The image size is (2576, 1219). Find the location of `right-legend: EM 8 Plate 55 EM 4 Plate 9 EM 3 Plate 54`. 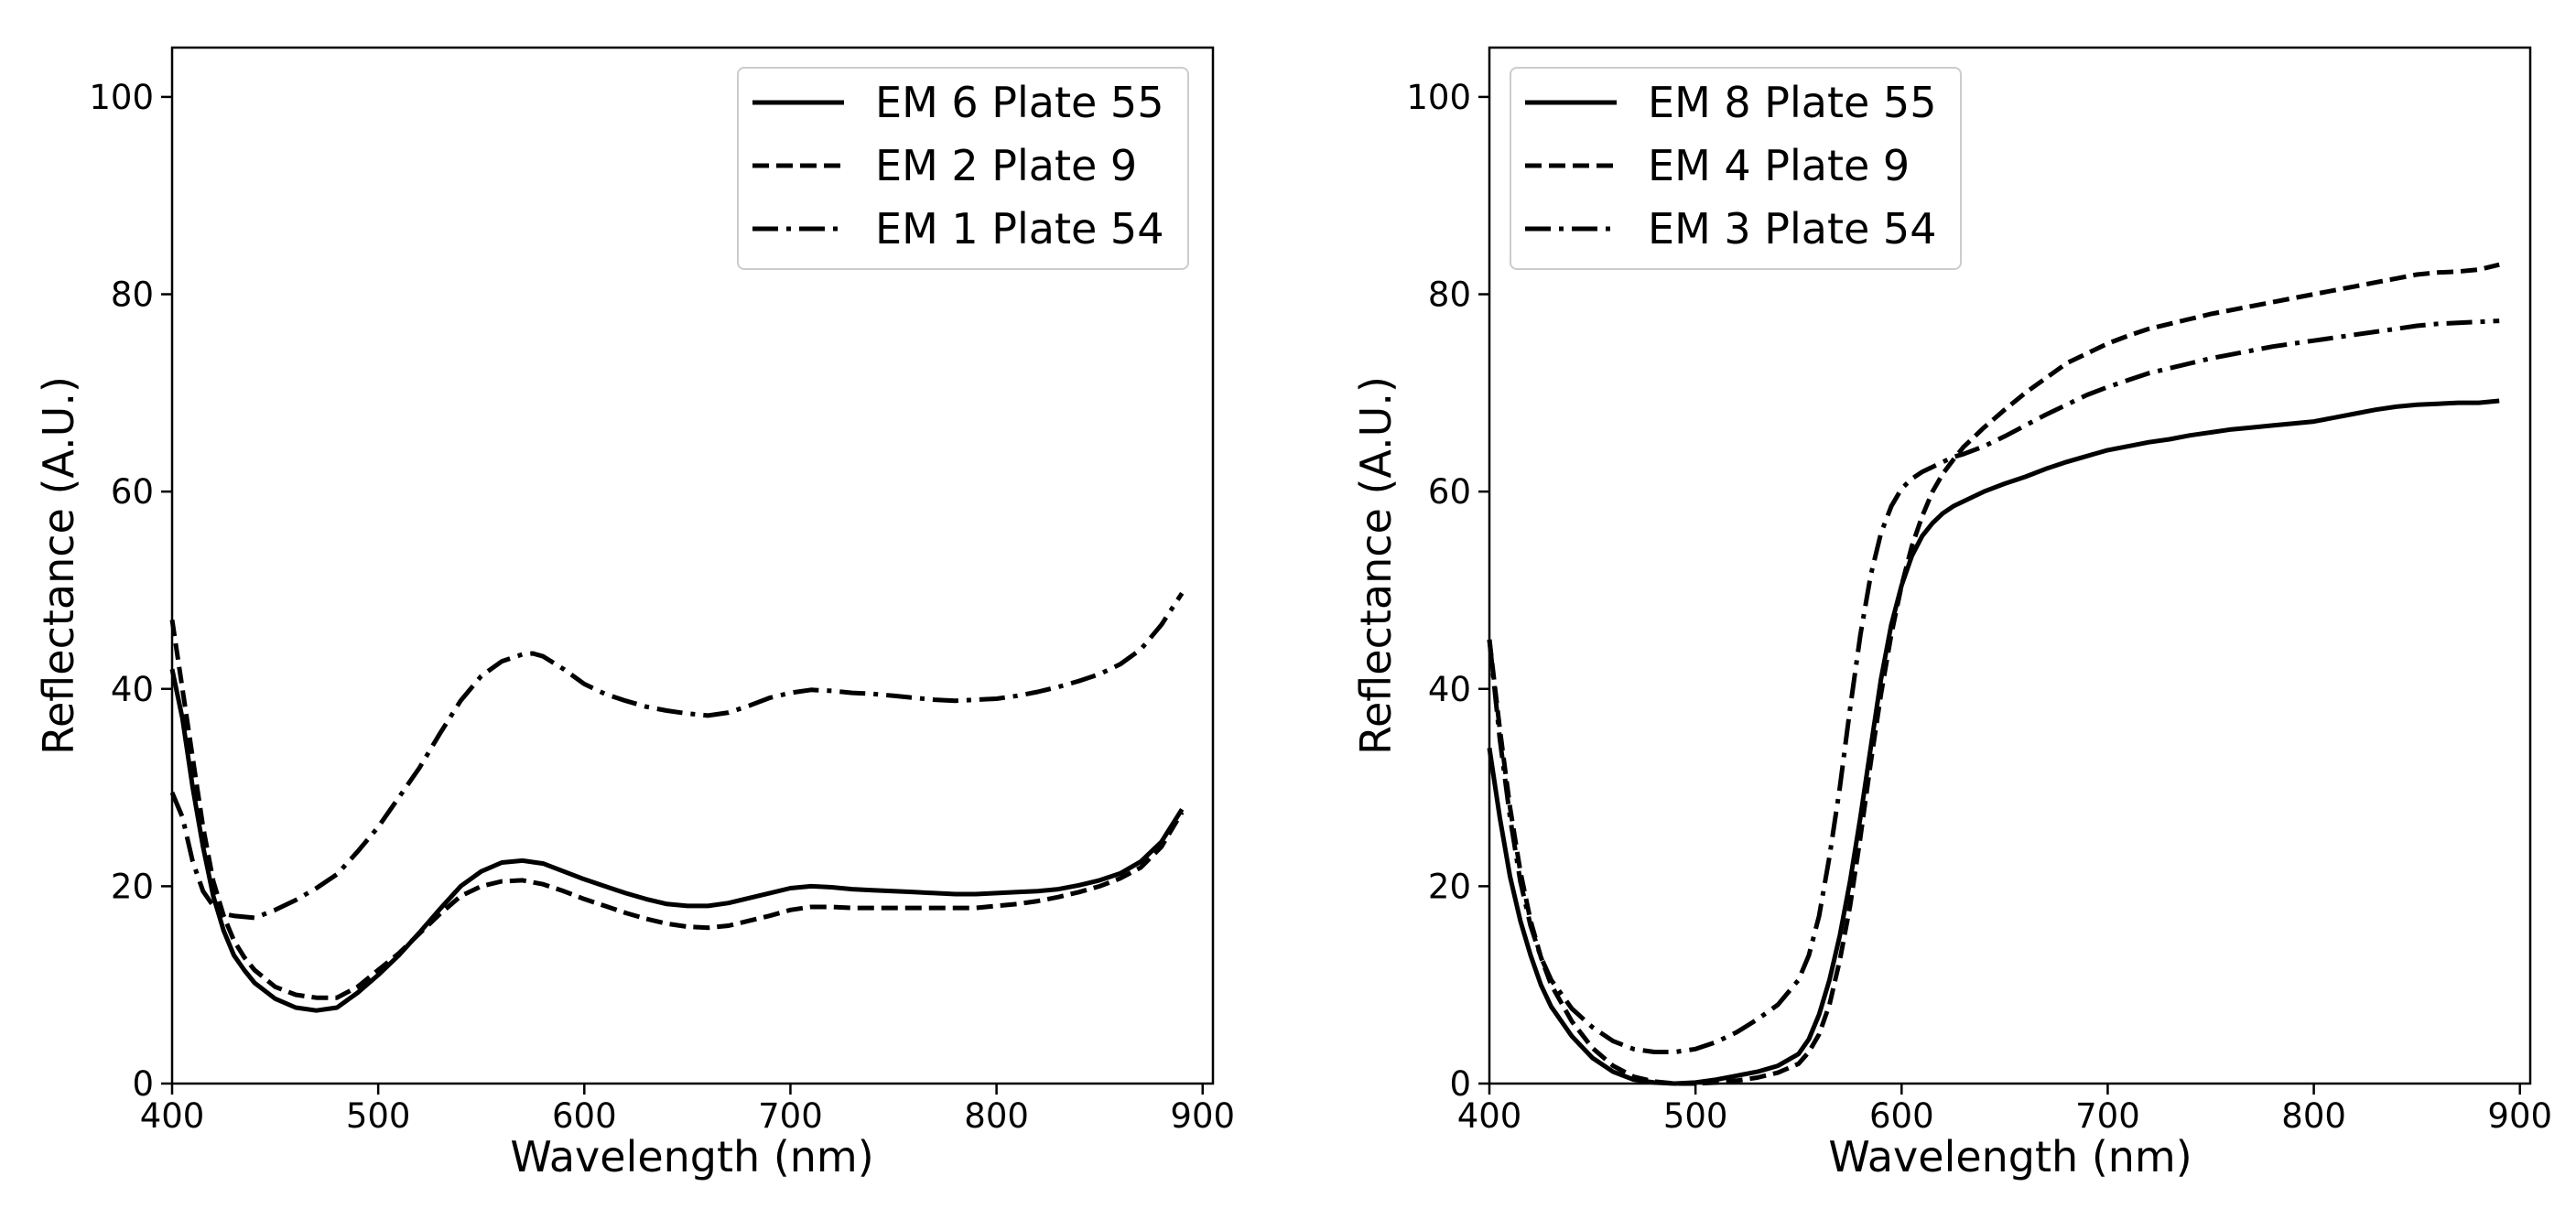

right-legend: EM 8 Plate 55 EM 4 Plate 9 EM 3 Plate 54 is located at coordinates (1736, 168).